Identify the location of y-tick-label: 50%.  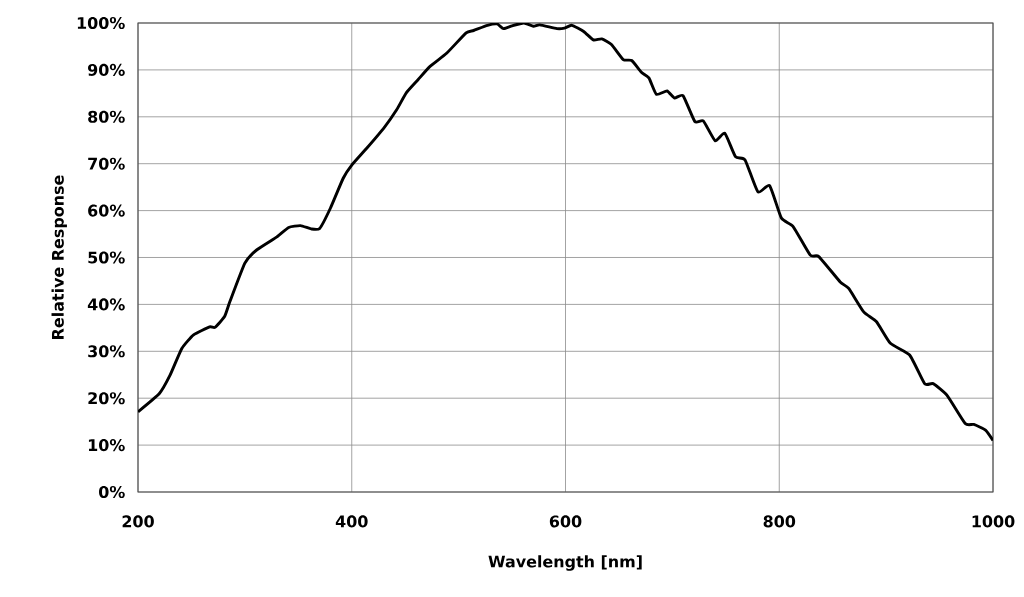
(106, 257).